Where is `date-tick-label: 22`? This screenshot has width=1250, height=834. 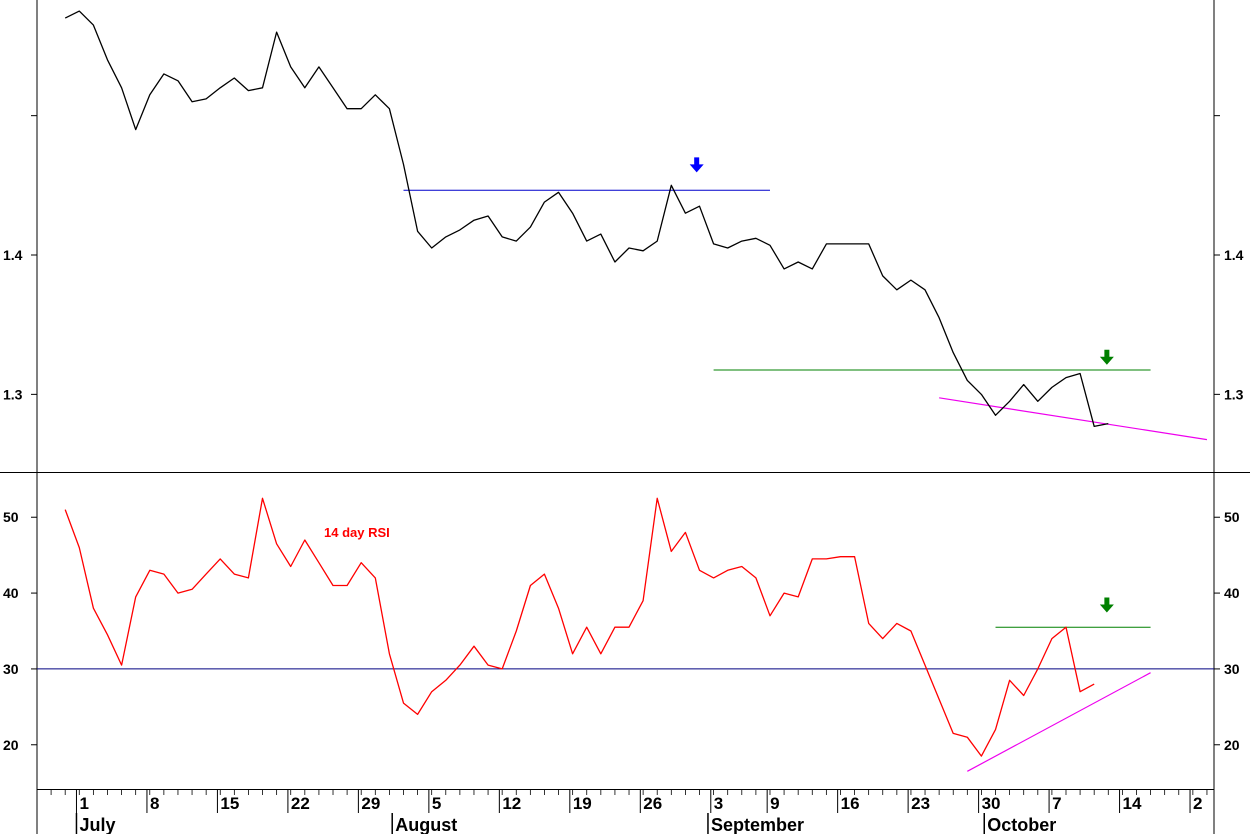
date-tick-label: 22 is located at coordinates (300, 803).